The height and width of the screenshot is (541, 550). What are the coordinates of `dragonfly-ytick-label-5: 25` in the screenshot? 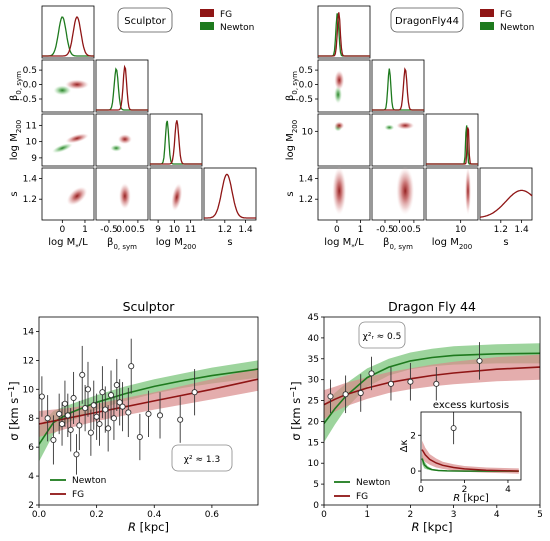 It's located at (313, 402).